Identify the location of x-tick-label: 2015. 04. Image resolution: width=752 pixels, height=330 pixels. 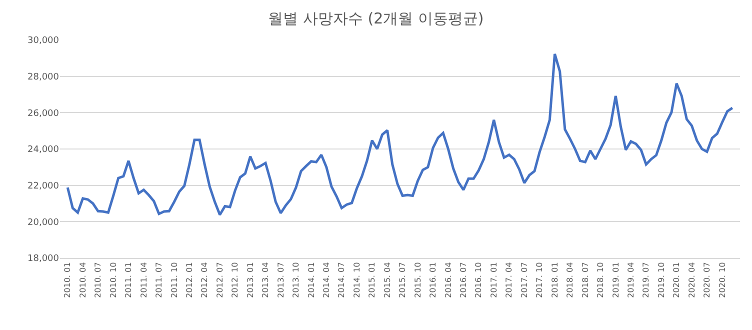
(387, 280).